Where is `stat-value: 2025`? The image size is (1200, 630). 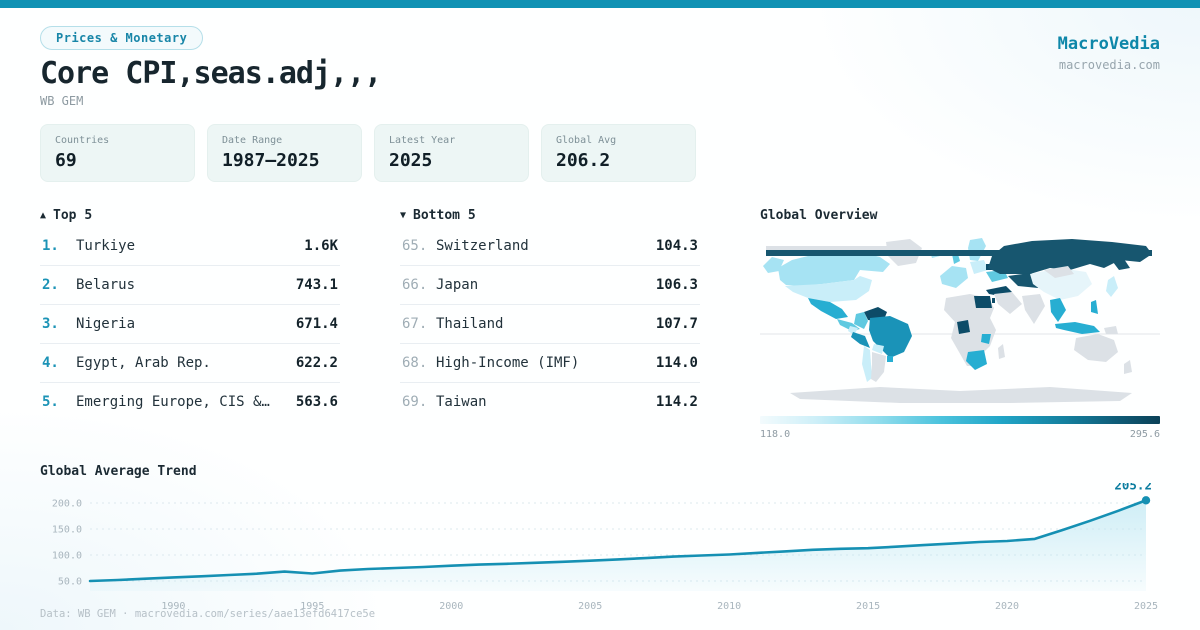 stat-value: 2025 is located at coordinates (411, 160).